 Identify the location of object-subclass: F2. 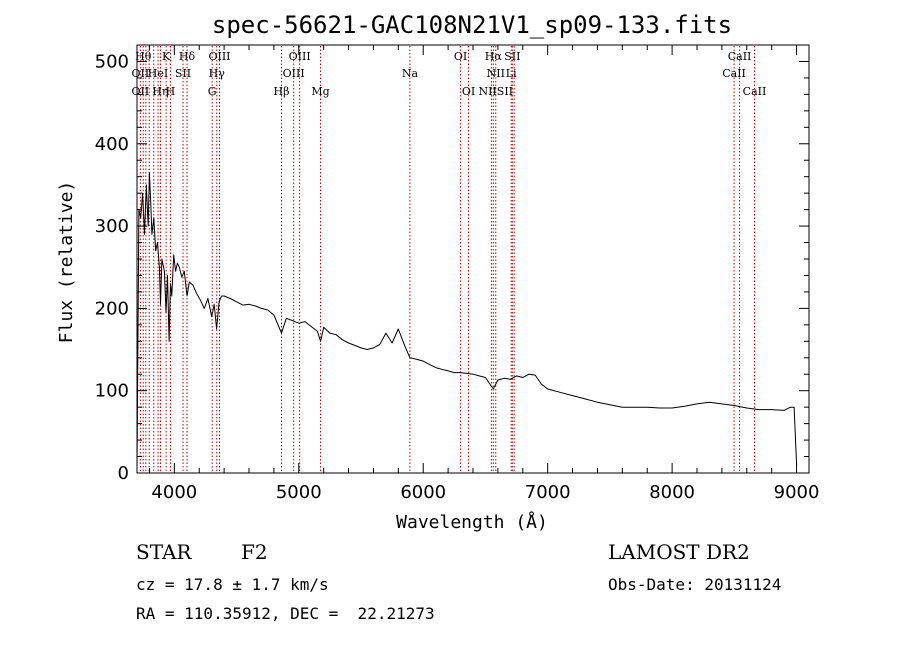
(254, 552).